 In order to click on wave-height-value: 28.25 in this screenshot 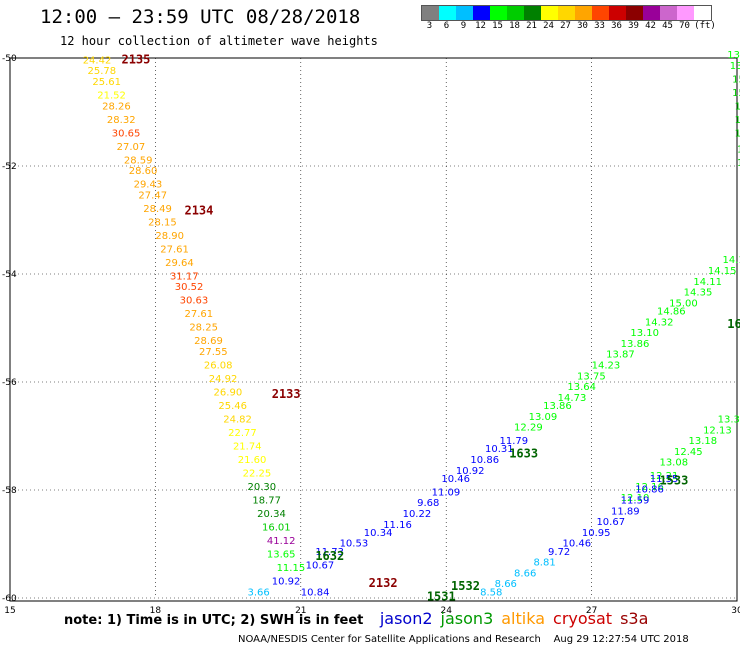, I will do `click(203, 328)`.